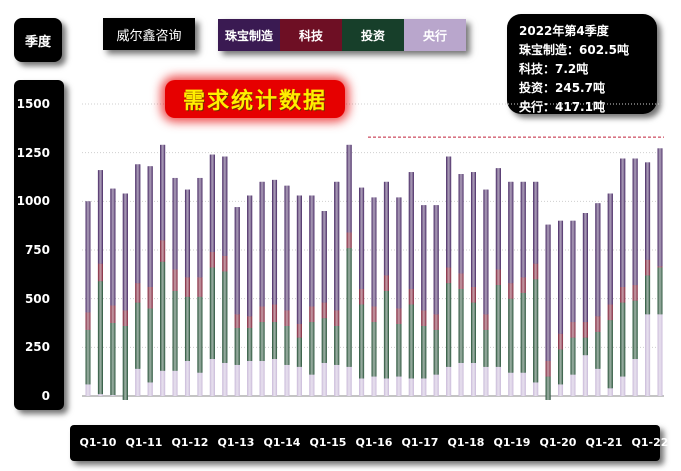 This screenshot has height=471, width=681. I want to click on company-label-box: 威尔鑫咨询, so click(149, 34).